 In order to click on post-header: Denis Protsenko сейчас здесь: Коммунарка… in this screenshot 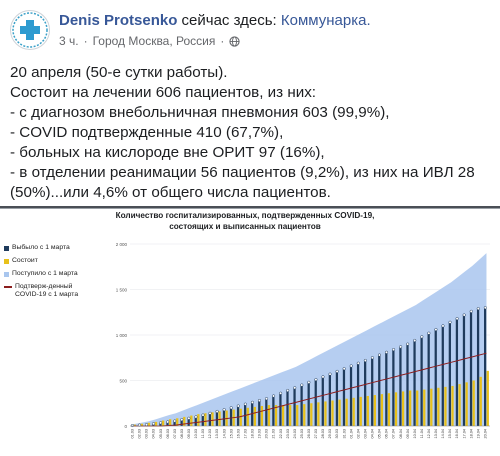, I will do `click(215, 20)`.